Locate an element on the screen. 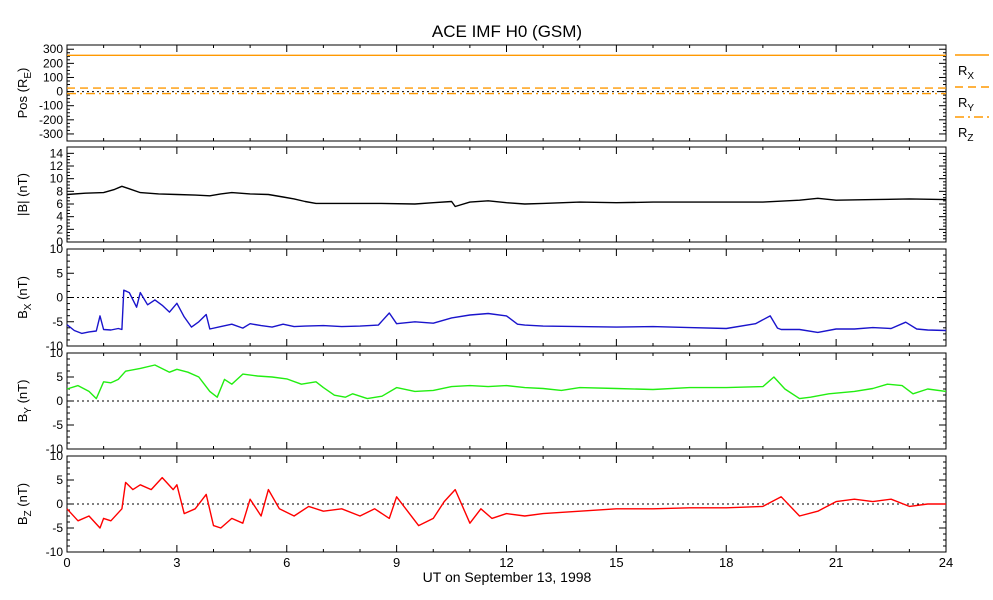  y-axis-label-subscript: Y is located at coordinates (28, 410).